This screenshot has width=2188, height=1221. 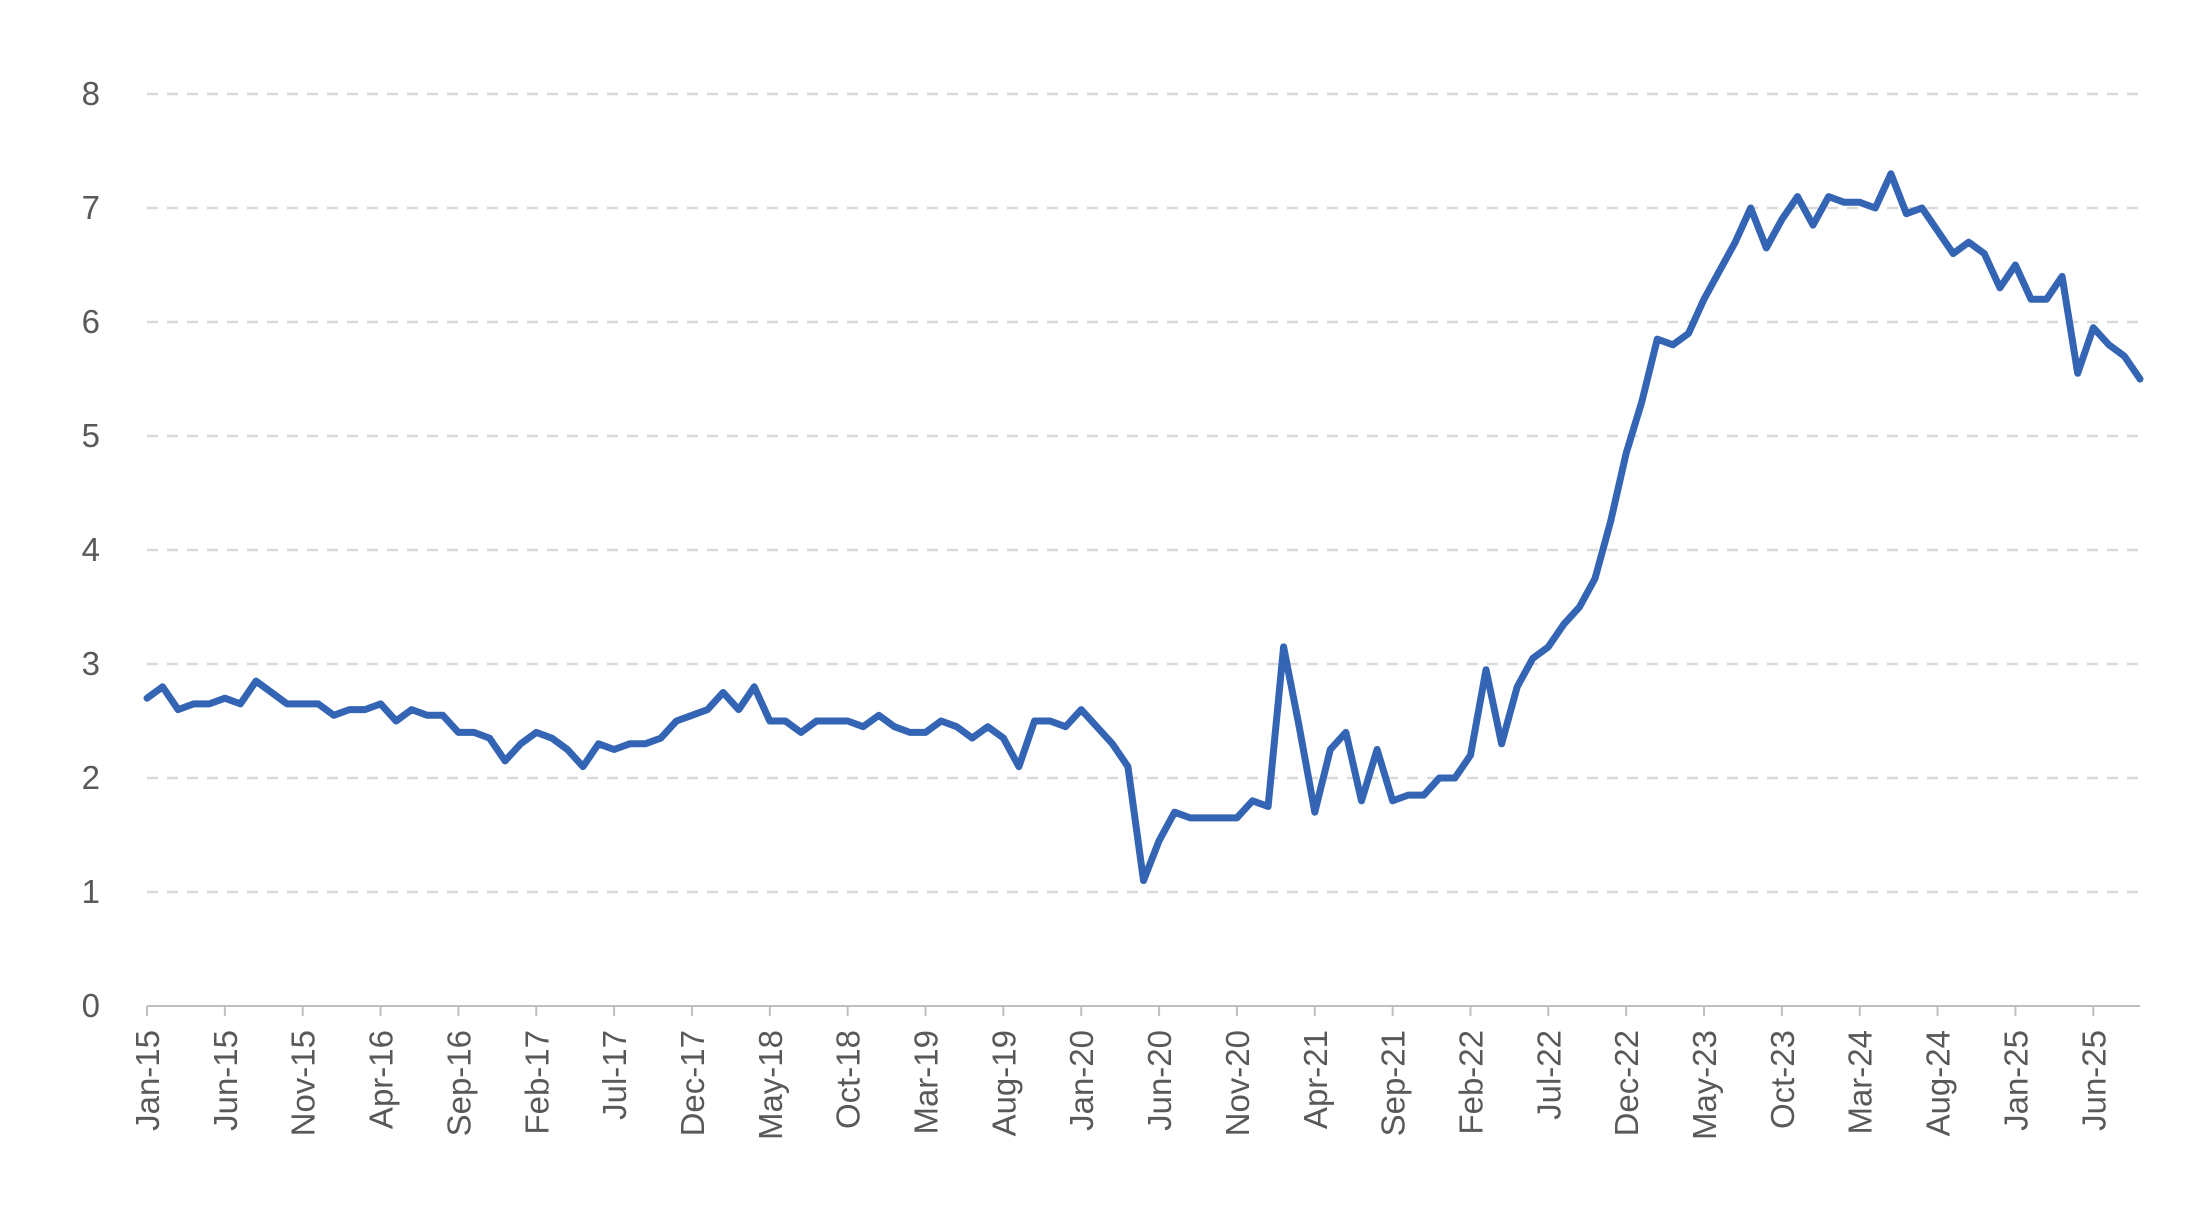 What do you see at coordinates (770, 1085) in the screenshot?
I see `x-tick-label: May-18` at bounding box center [770, 1085].